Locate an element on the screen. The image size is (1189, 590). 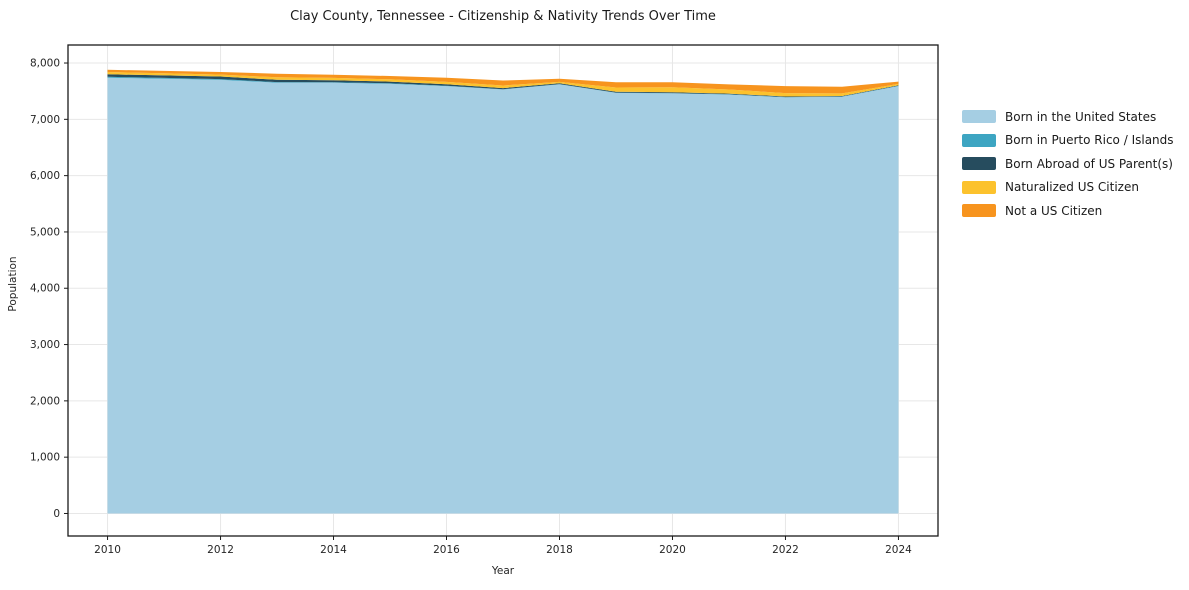
legend-item-not-citizen: Not a US Citizen is located at coordinates (1068, 211).